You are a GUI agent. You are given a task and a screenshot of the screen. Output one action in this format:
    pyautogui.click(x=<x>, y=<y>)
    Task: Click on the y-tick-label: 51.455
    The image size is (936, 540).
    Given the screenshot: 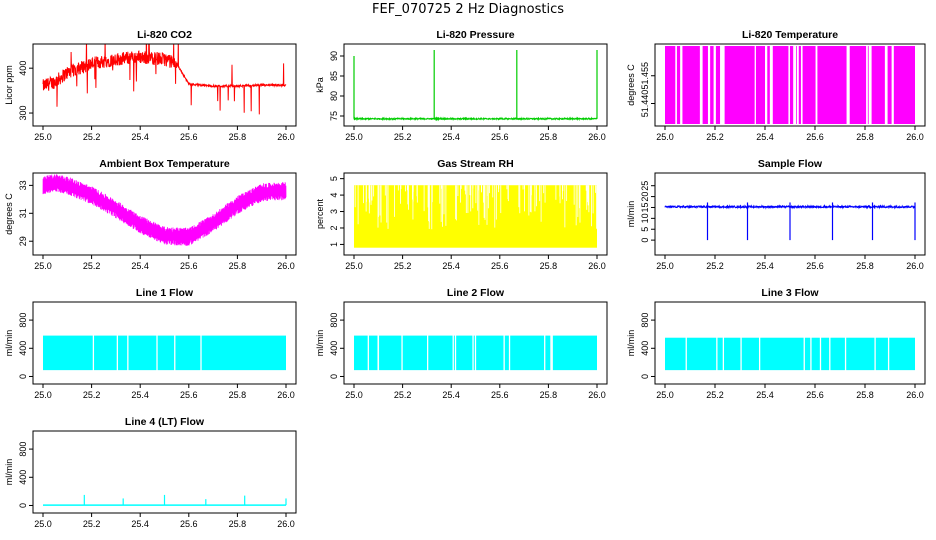 What is the action you would take?
    pyautogui.click(x=645, y=76)
    